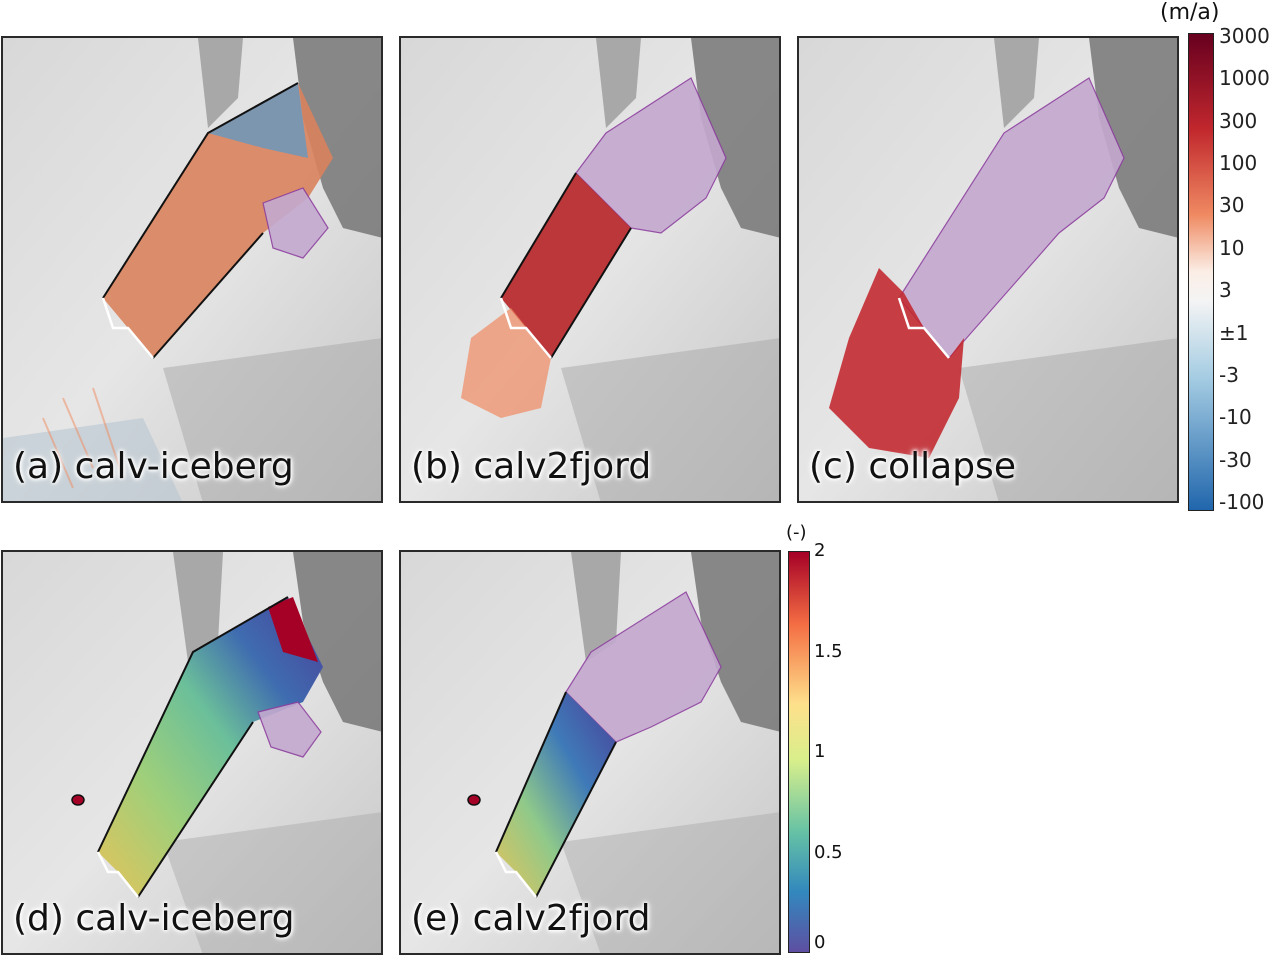  Describe the element at coordinates (1225, 290) in the screenshot. I see `velocity-tick-6: 3` at that location.